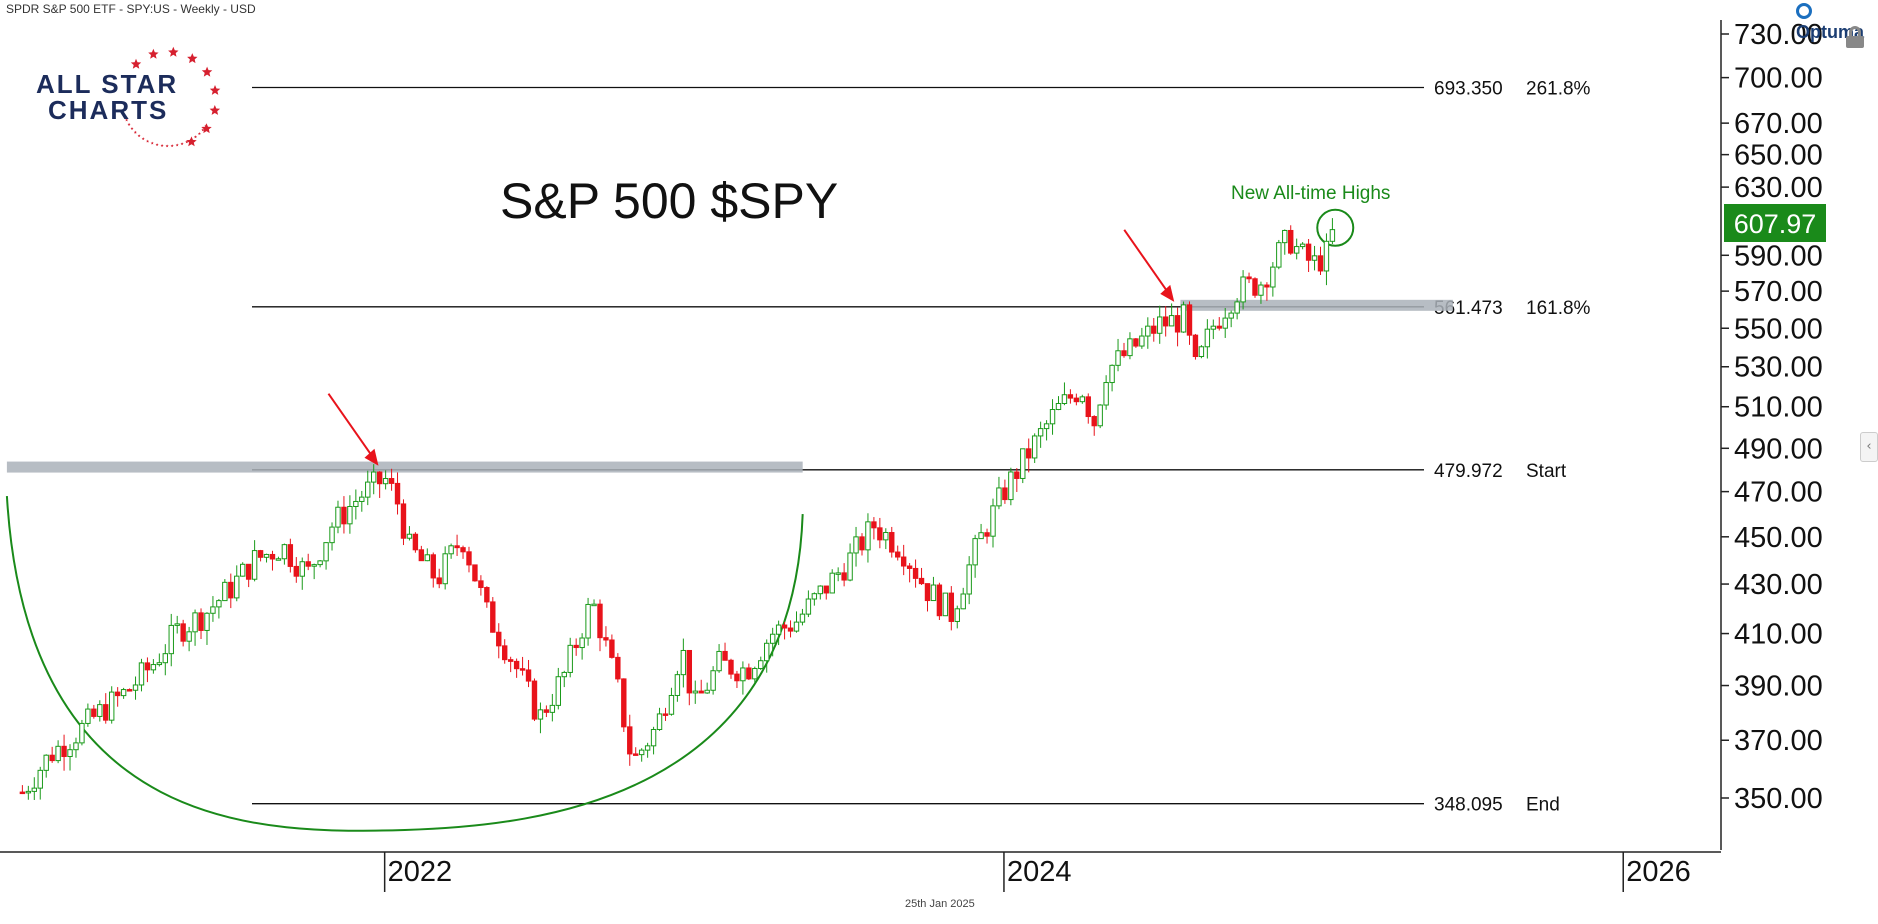 The height and width of the screenshot is (924, 1878). What do you see at coordinates (1039, 872) in the screenshot?
I see `x-tick-label: 2024` at bounding box center [1039, 872].